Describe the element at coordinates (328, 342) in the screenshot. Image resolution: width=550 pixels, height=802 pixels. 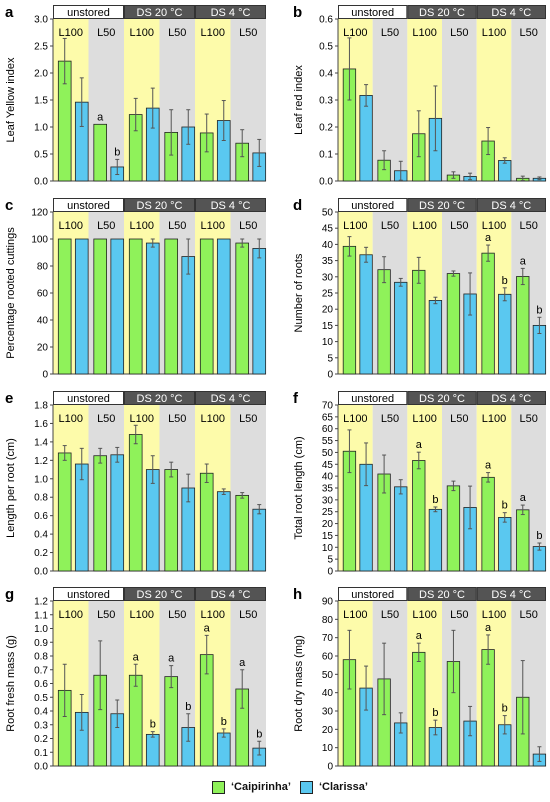
I see `y-tick-label: 10` at that location.